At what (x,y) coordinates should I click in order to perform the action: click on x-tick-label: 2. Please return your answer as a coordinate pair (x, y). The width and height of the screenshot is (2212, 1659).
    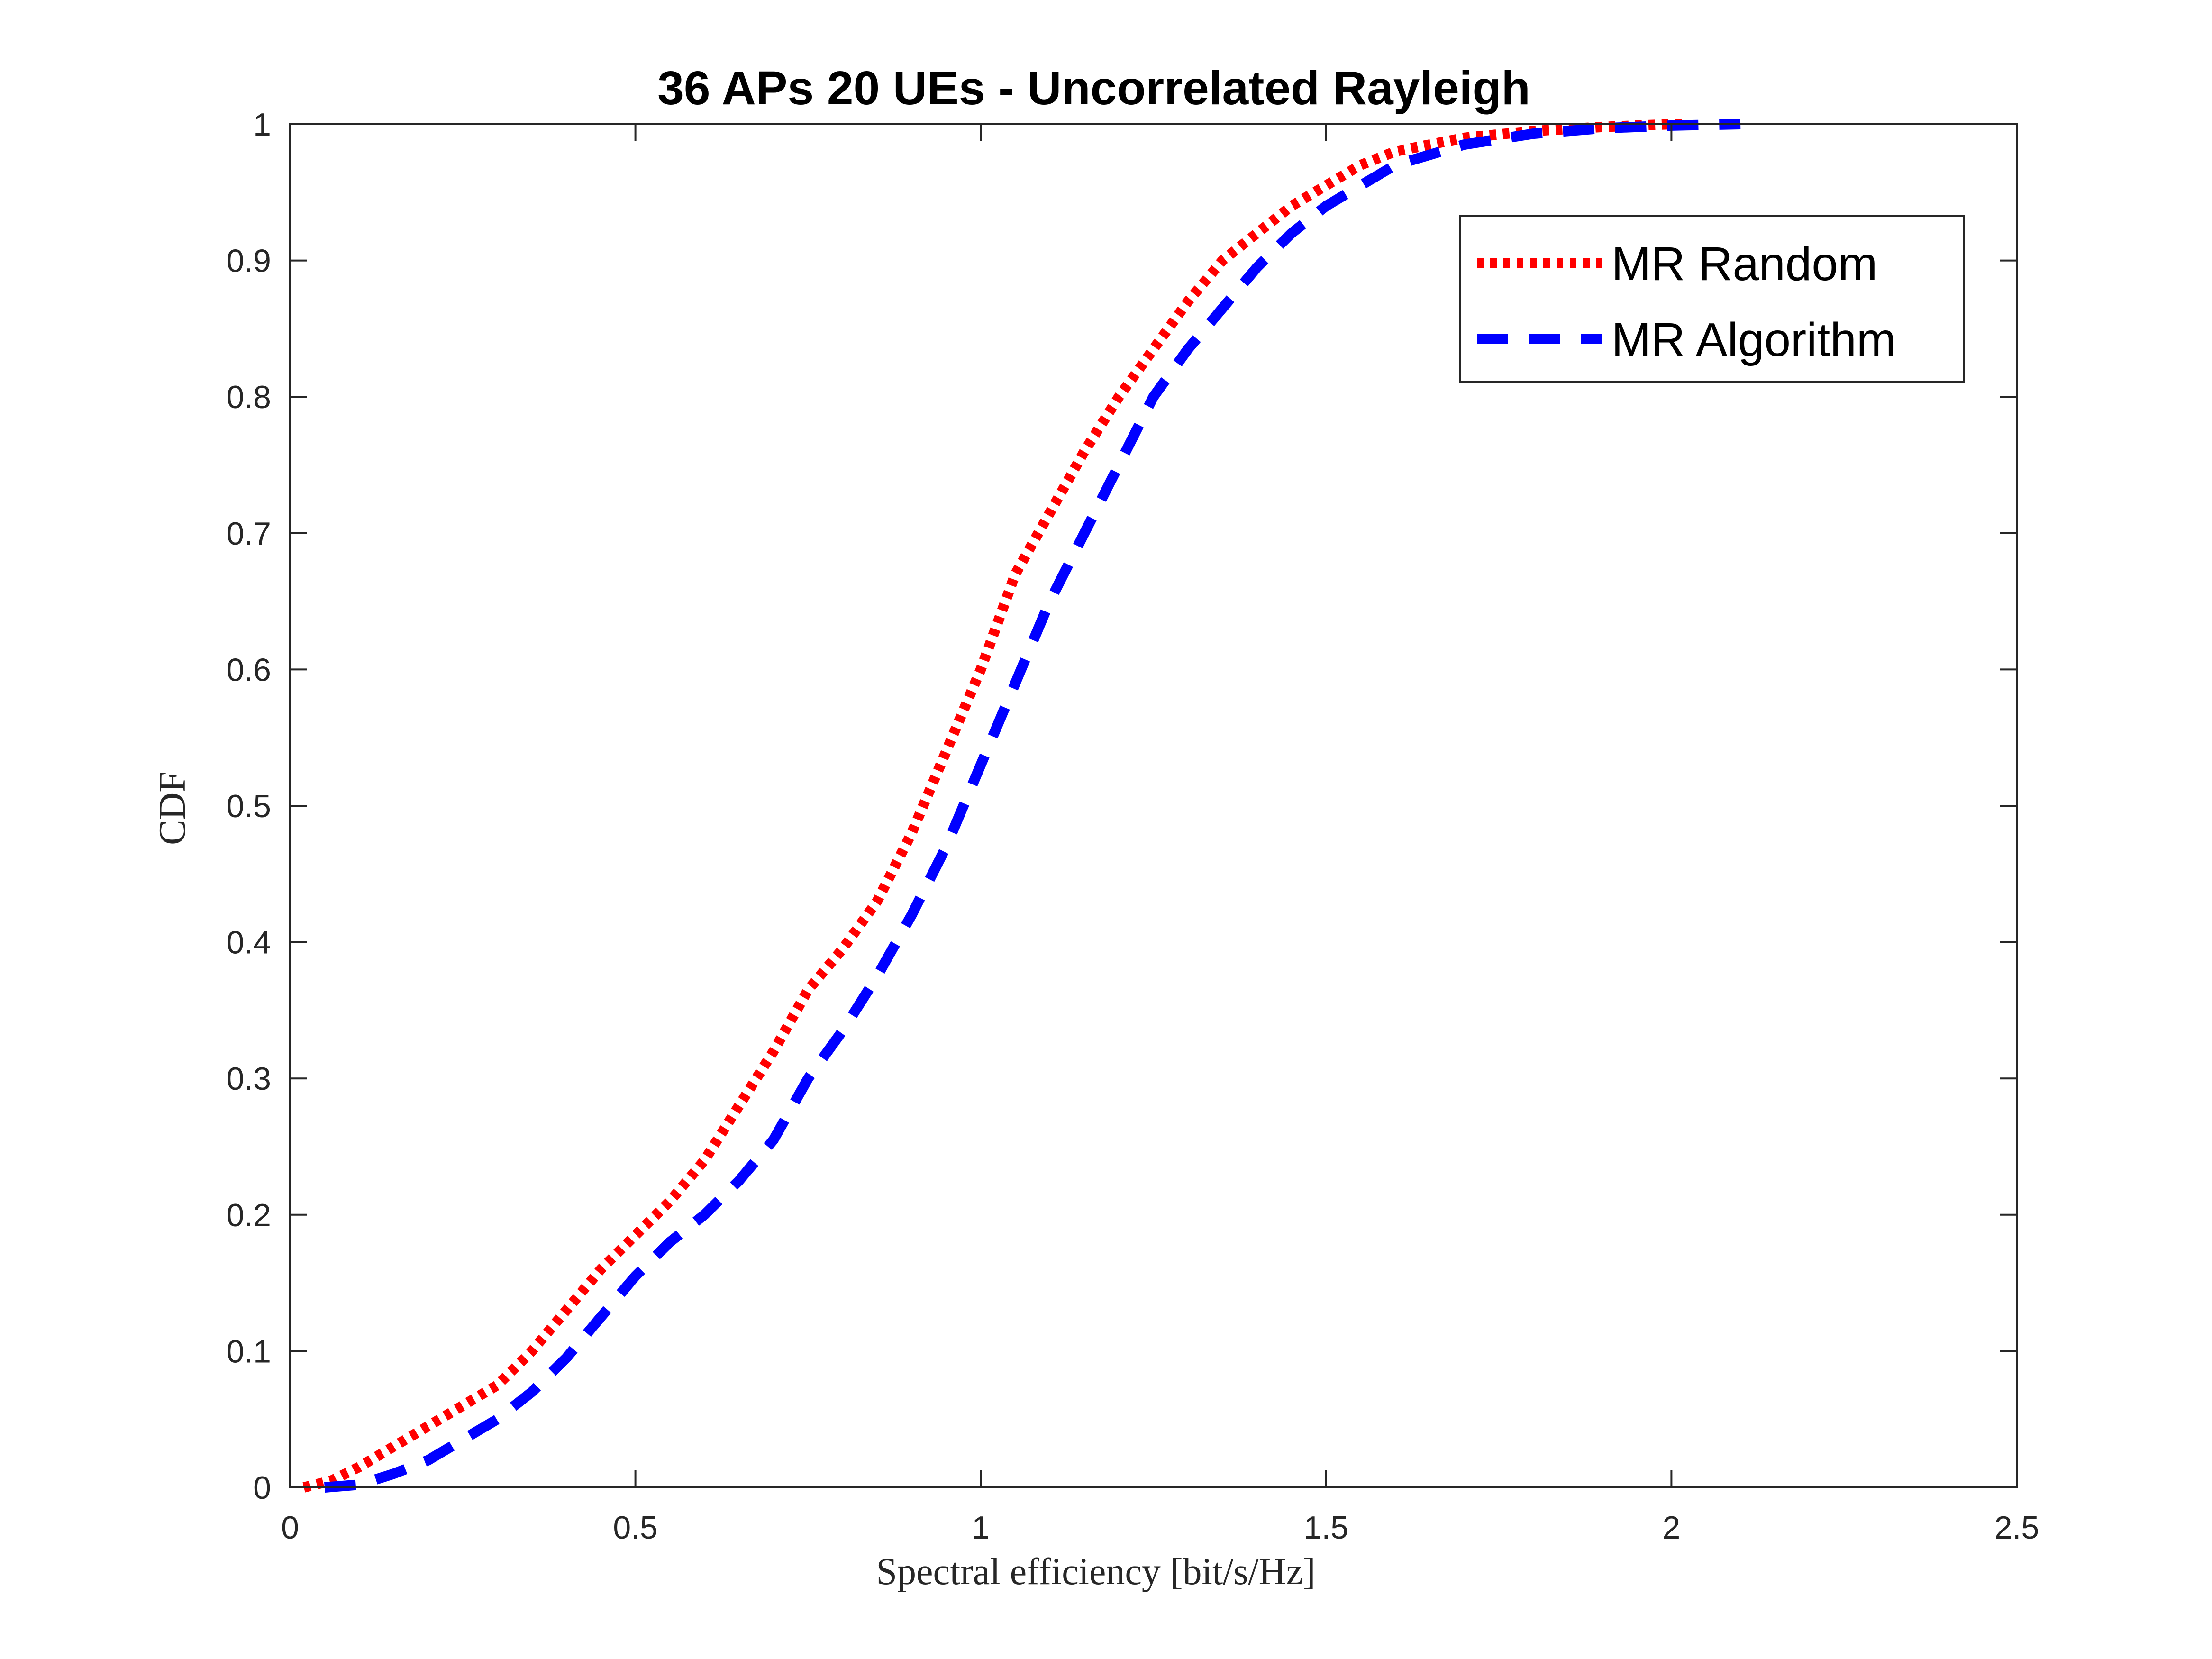
    Looking at the image, I should click on (1671, 1528).